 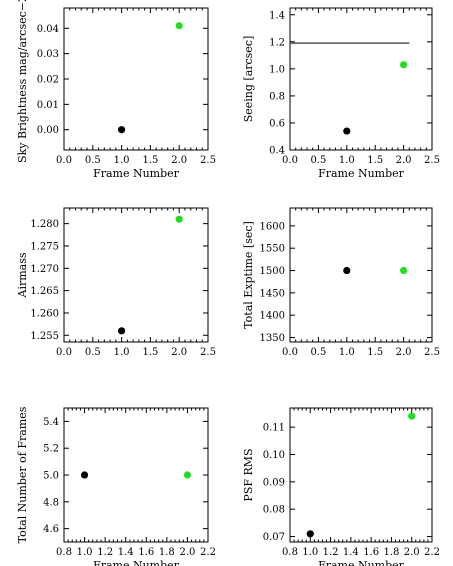 What do you see at coordinates (277, 69) in the screenshot?
I see `y-tick-label: 1.0` at bounding box center [277, 69].